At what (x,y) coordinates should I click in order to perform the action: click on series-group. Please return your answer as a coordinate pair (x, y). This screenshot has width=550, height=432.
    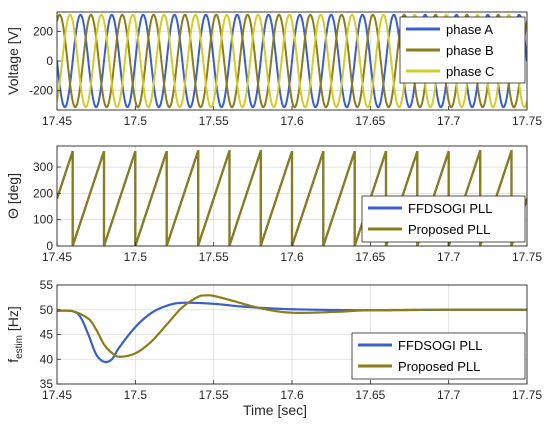
    Looking at the image, I should click on (292, 329).